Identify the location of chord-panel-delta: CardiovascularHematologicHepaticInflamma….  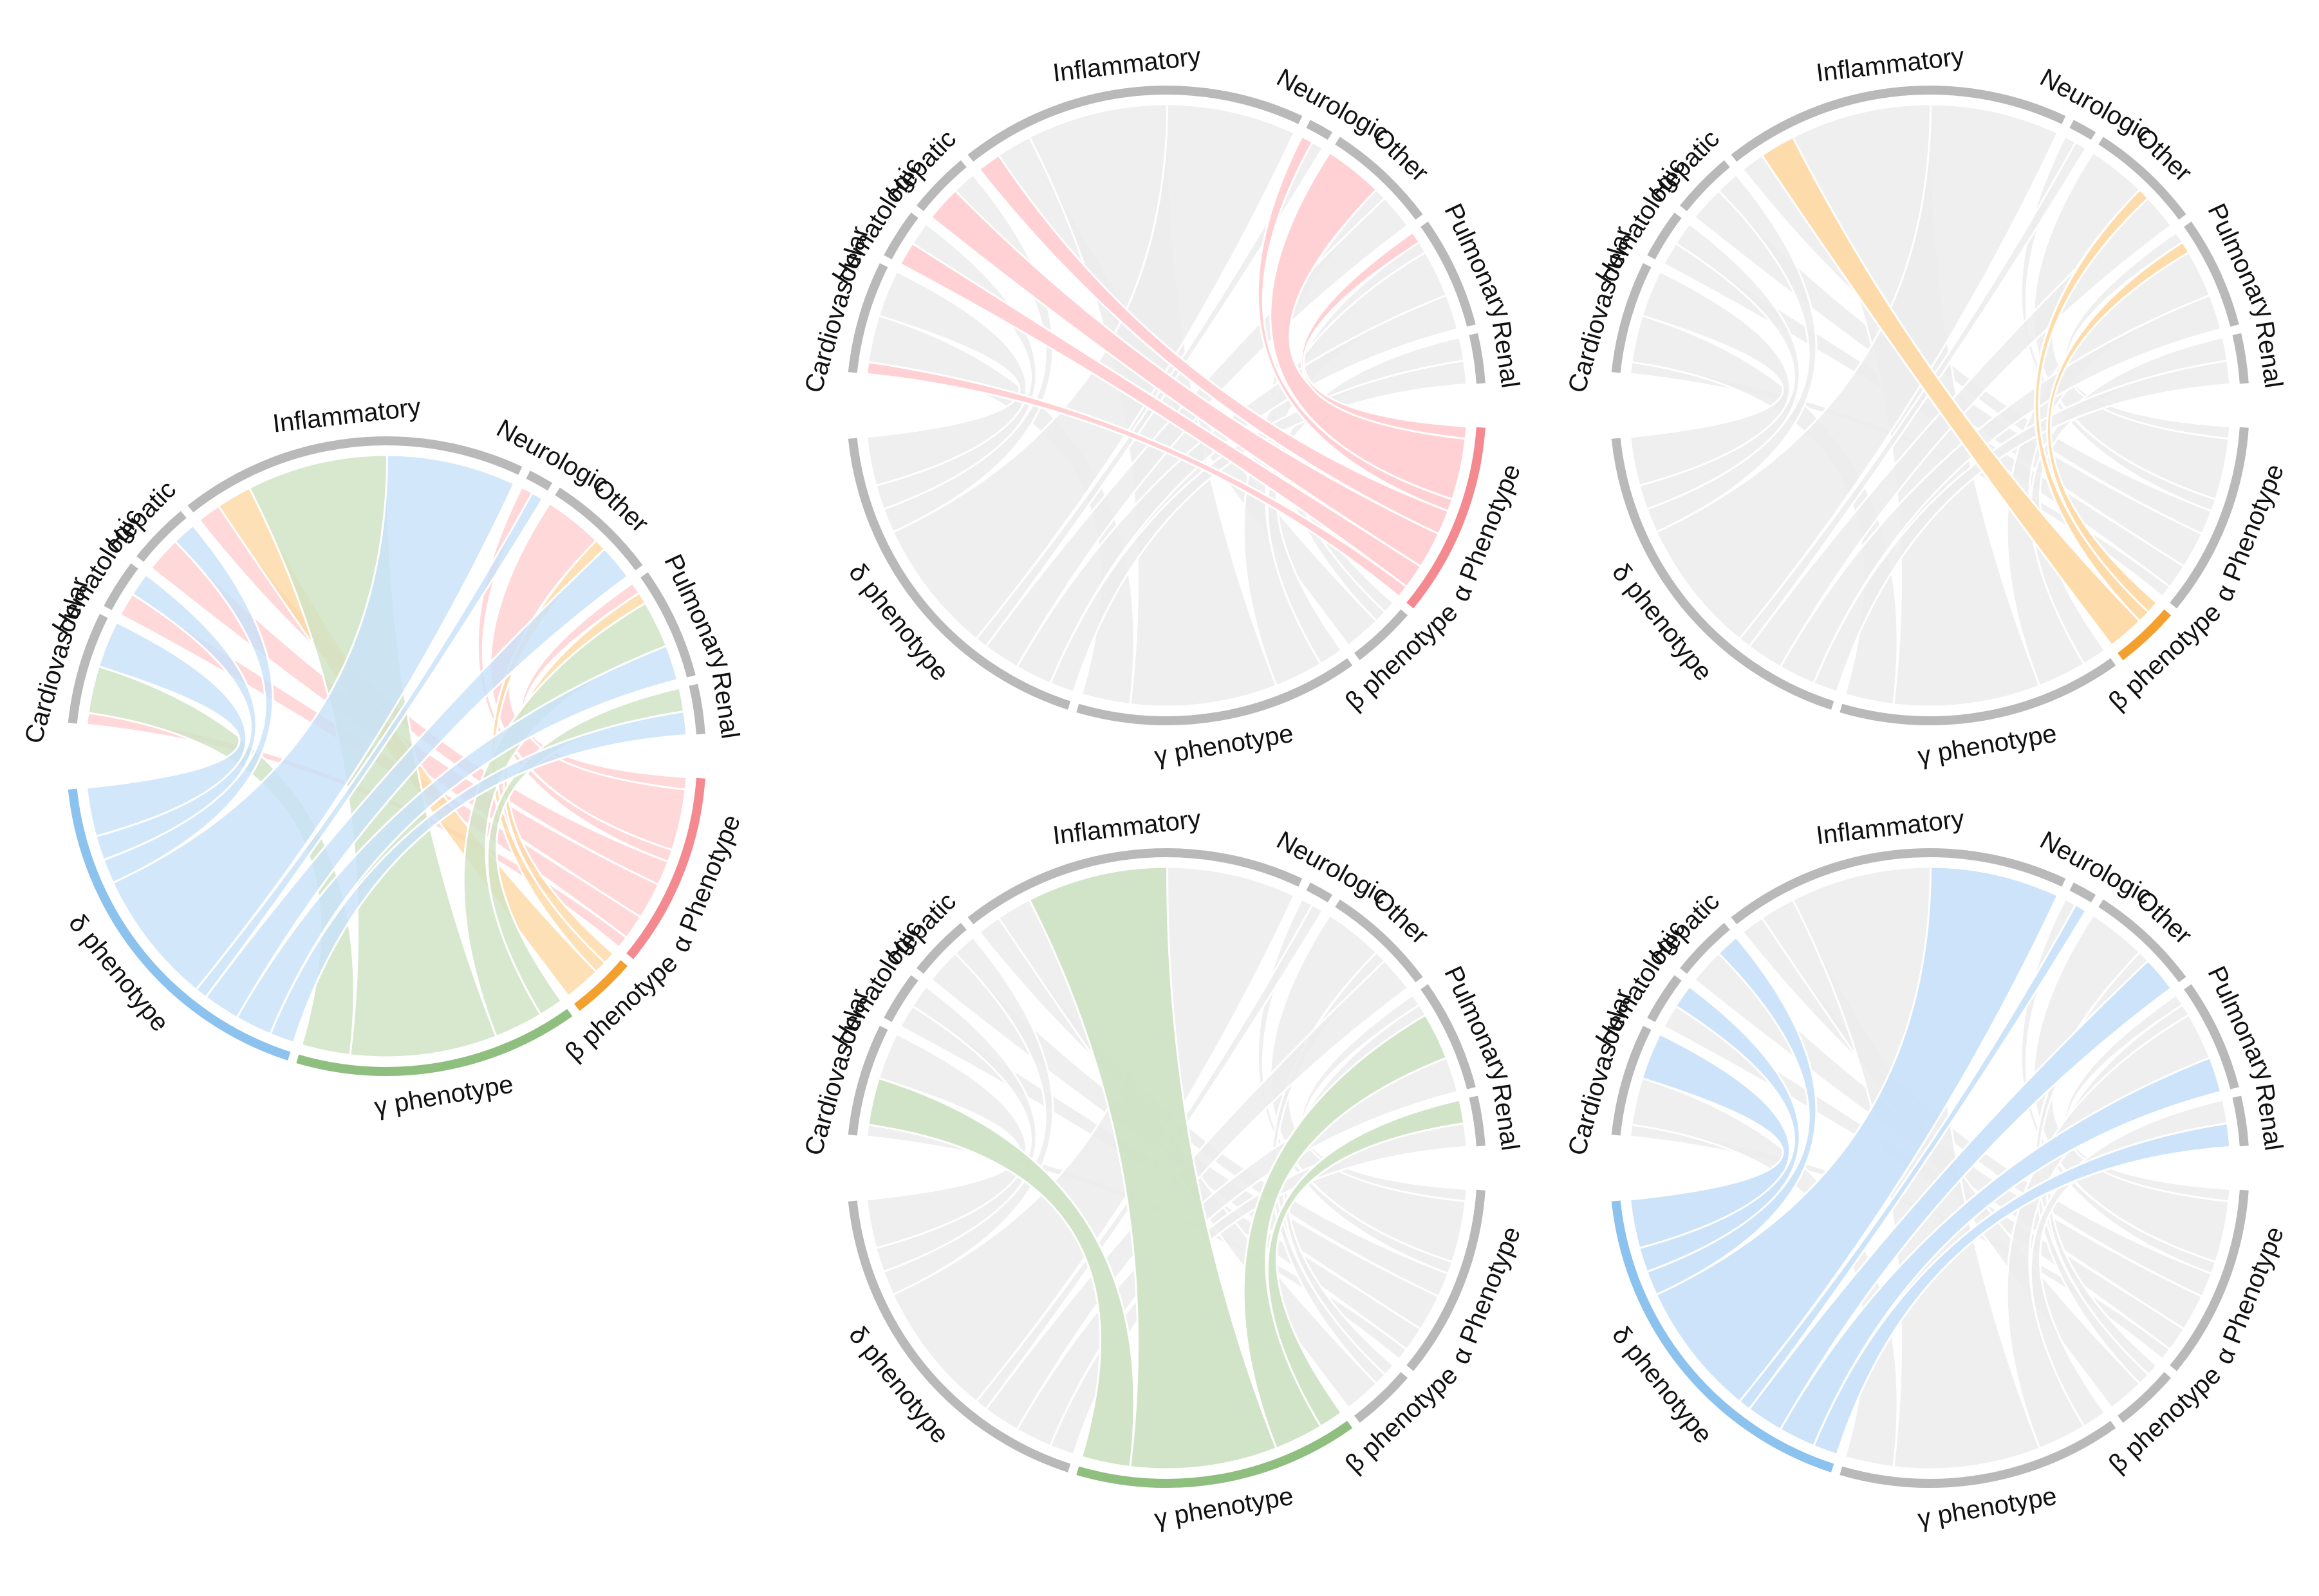
(1926, 1168).